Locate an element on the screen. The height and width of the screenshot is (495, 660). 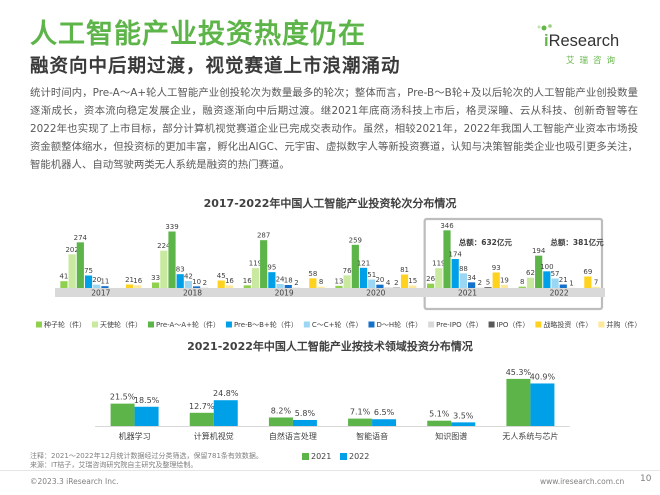
bar-2021-s9 is located at coordinates (504, 286).